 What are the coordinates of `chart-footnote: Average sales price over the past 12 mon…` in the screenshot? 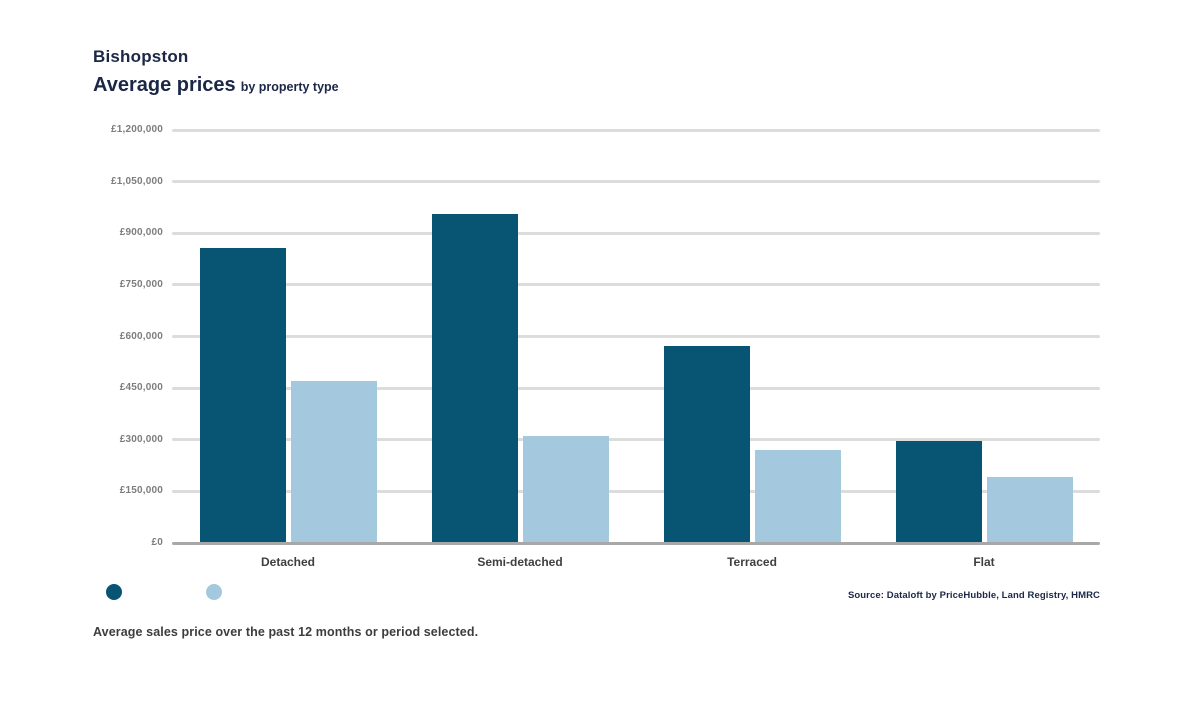 It's located at (286, 632).